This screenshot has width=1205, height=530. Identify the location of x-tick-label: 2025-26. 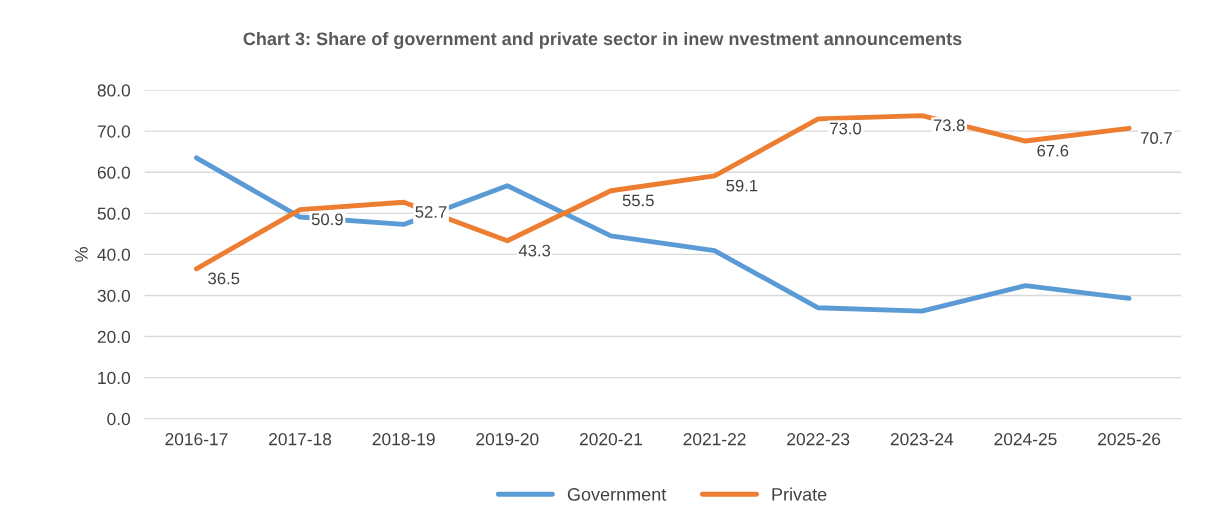
(1129, 439).